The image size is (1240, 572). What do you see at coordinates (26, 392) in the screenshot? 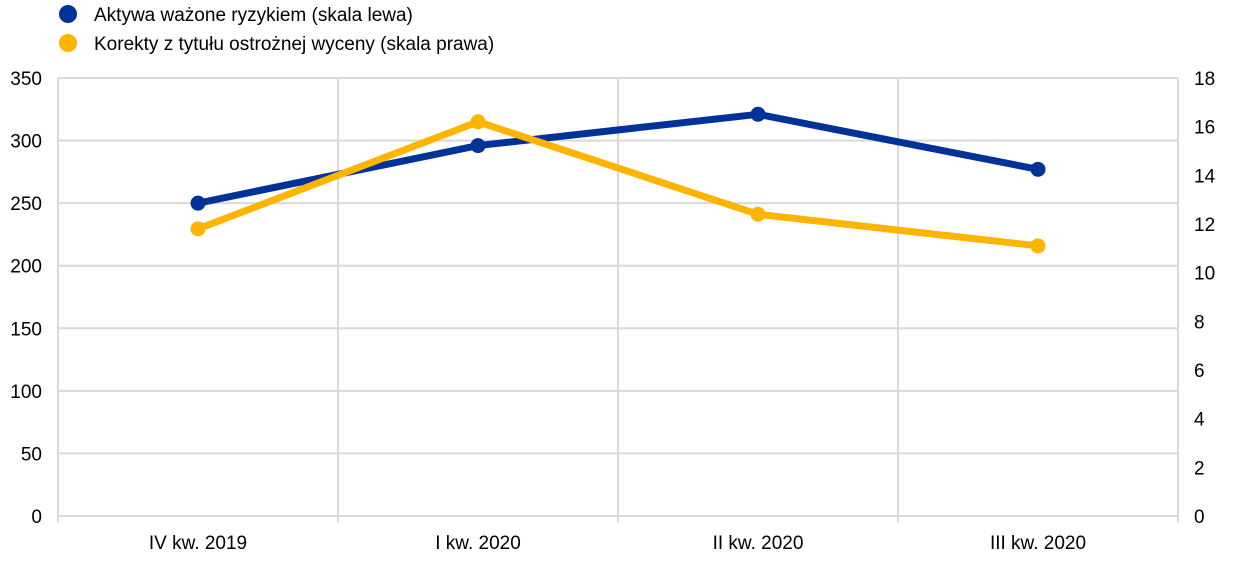
I see `y-left-tick-label: 100` at bounding box center [26, 392].